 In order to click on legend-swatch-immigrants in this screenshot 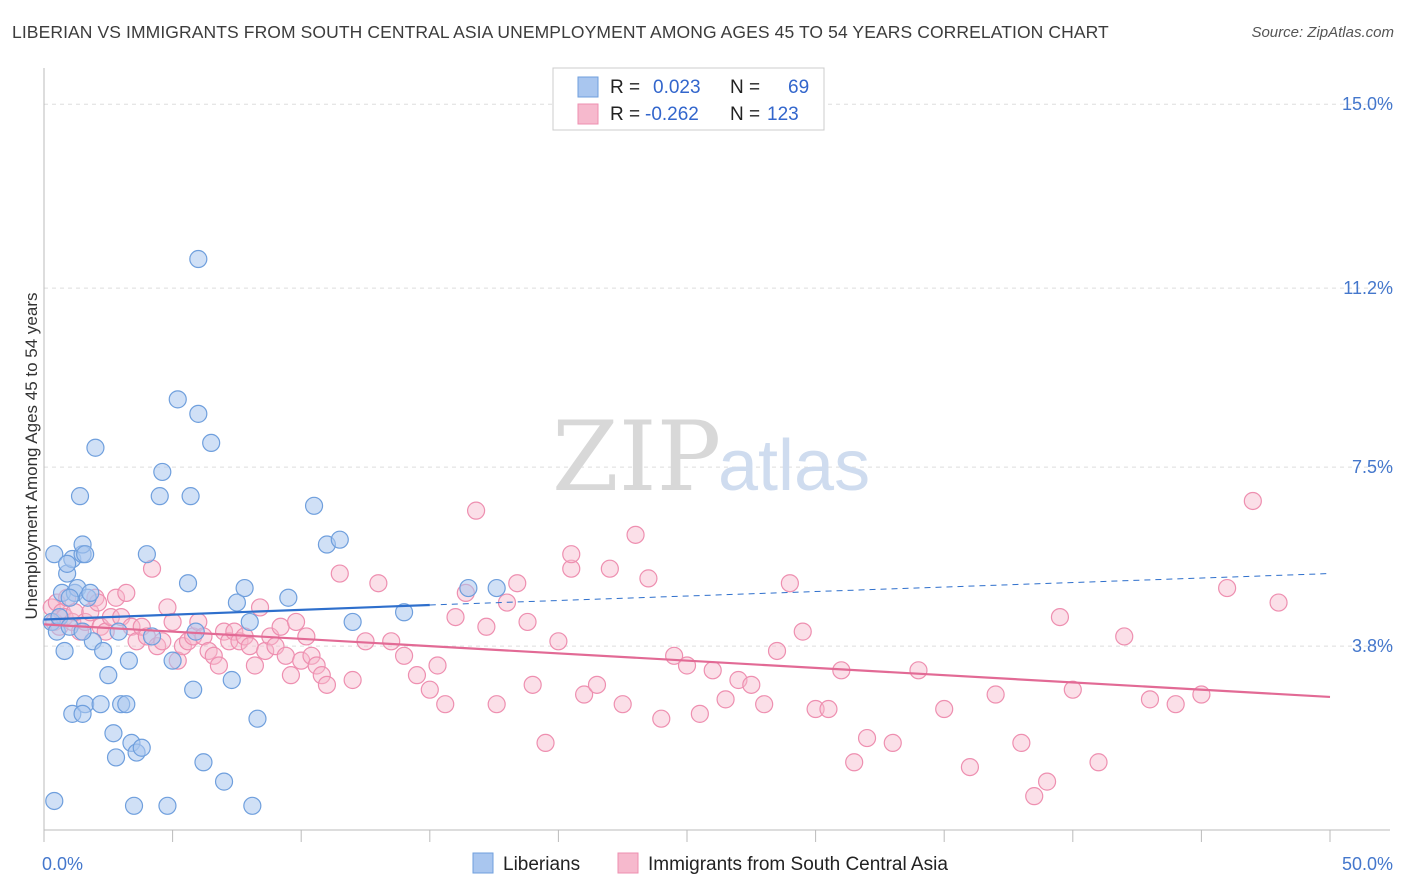, I will do `click(588, 114)`.